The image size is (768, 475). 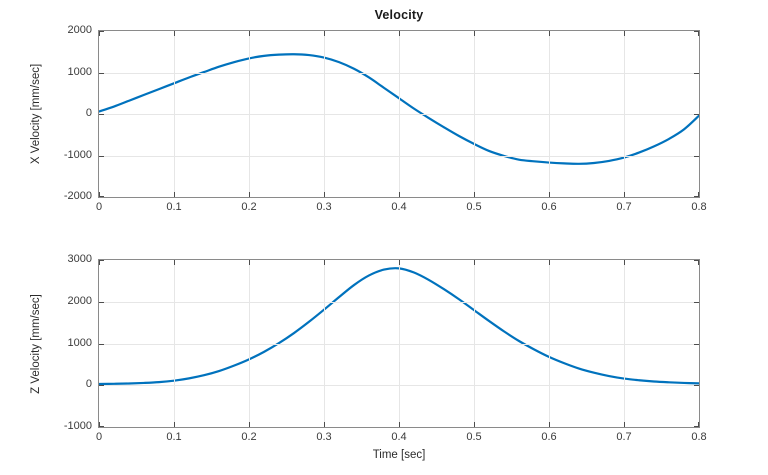 I want to click on y-tick-label: 3000, so click(x=79, y=259).